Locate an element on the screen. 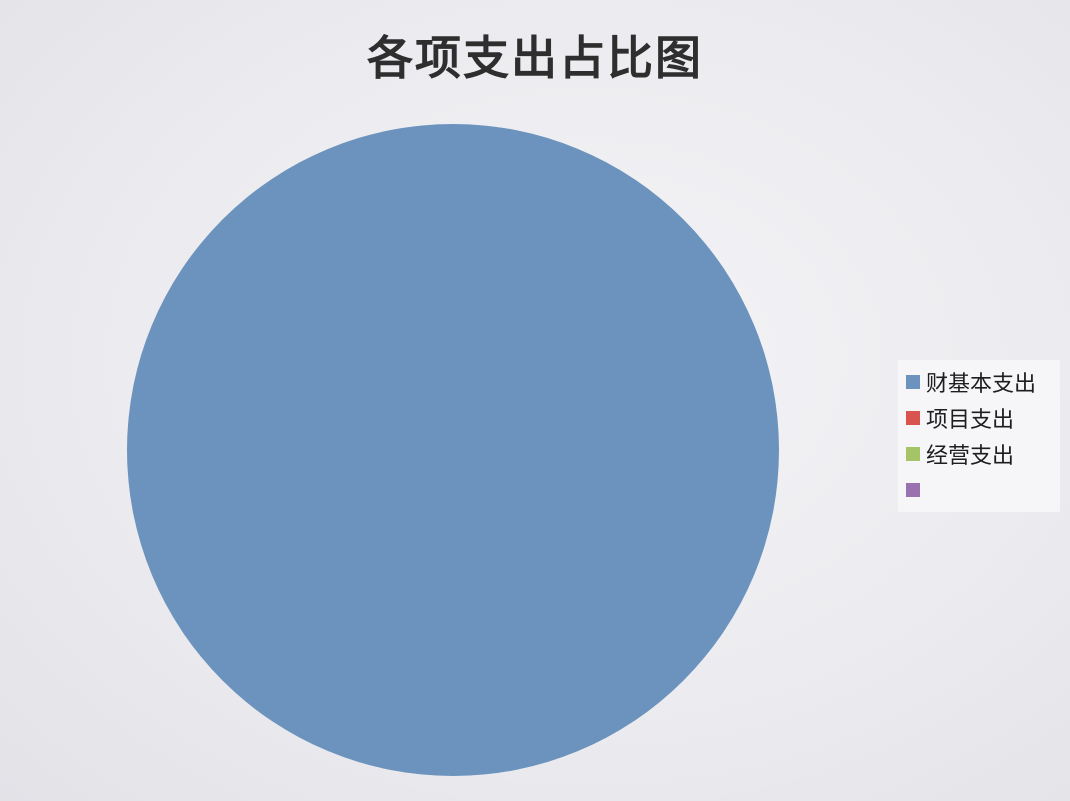 The image size is (1070, 801). legend-label: 经营支出 is located at coordinates (970, 456).